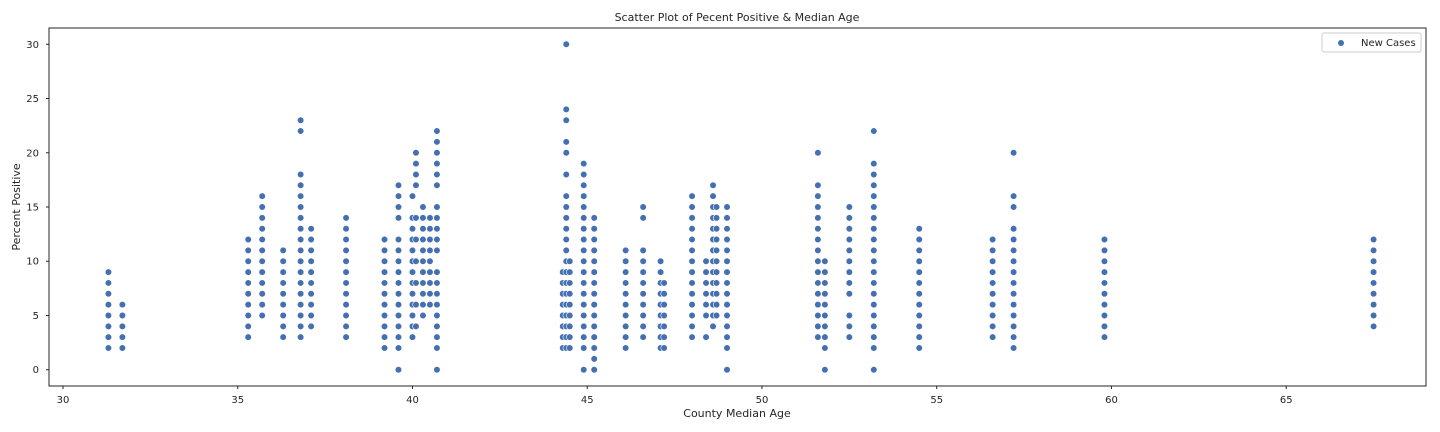 The height and width of the screenshot is (432, 1440). Describe the element at coordinates (32, 262) in the screenshot. I see `y-tick-label: 10` at that location.